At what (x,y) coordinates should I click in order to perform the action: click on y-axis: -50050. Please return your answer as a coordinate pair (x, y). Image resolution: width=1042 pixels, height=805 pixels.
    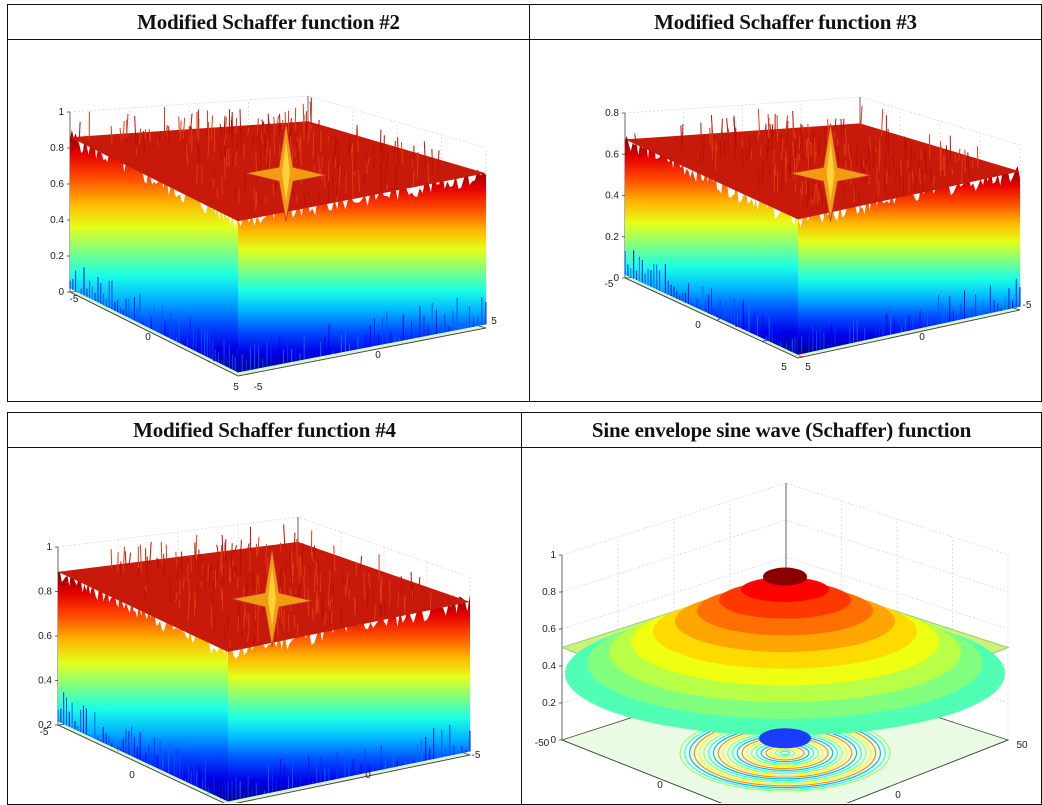
    Looking at the image, I should click on (961, 770).